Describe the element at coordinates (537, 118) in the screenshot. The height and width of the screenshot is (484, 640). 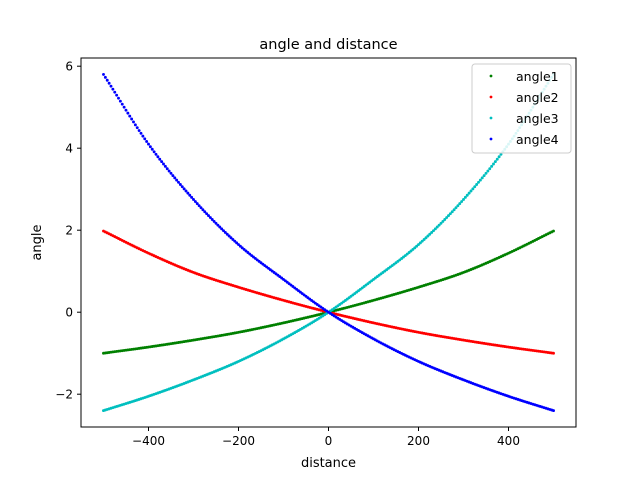
I see `legend-label-angle3: angle3` at that location.